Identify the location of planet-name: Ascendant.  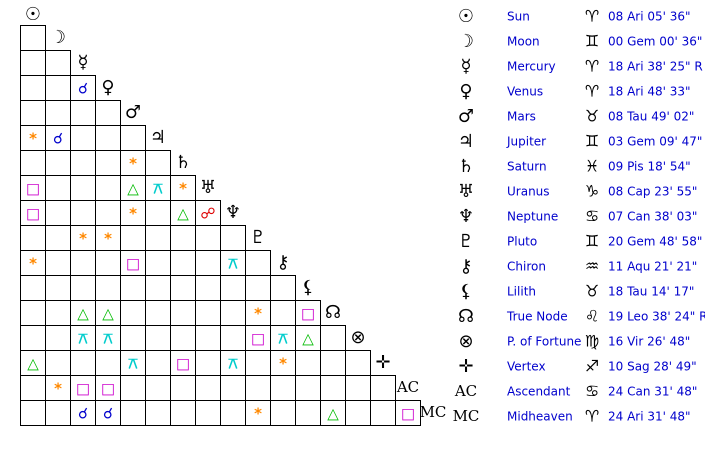
(539, 392).